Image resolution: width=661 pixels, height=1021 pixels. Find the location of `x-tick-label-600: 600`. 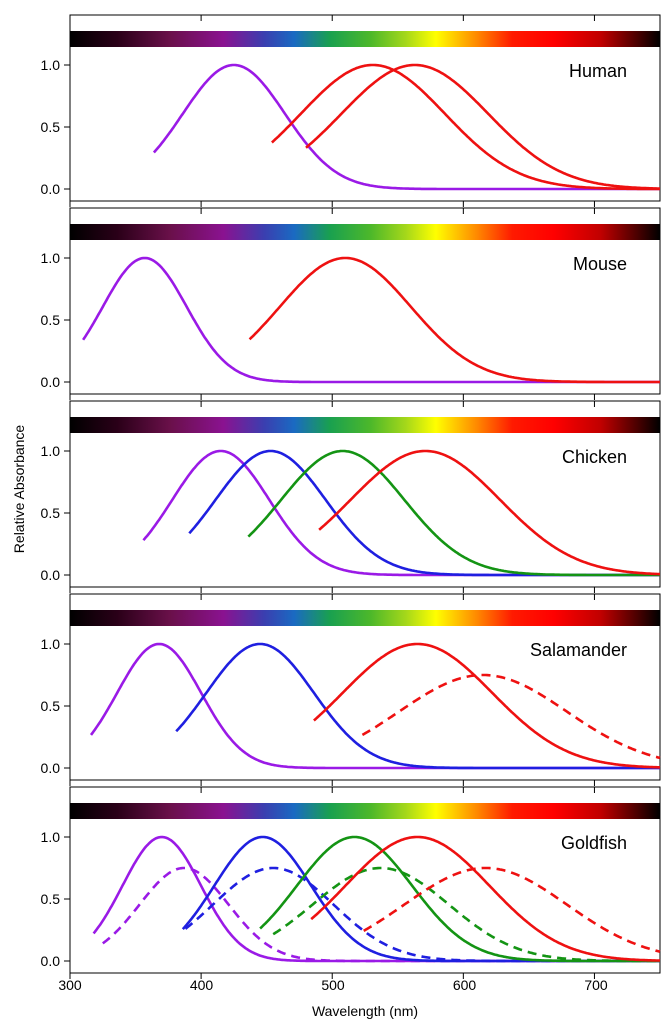

x-tick-label-600: 600 is located at coordinates (465, 985).